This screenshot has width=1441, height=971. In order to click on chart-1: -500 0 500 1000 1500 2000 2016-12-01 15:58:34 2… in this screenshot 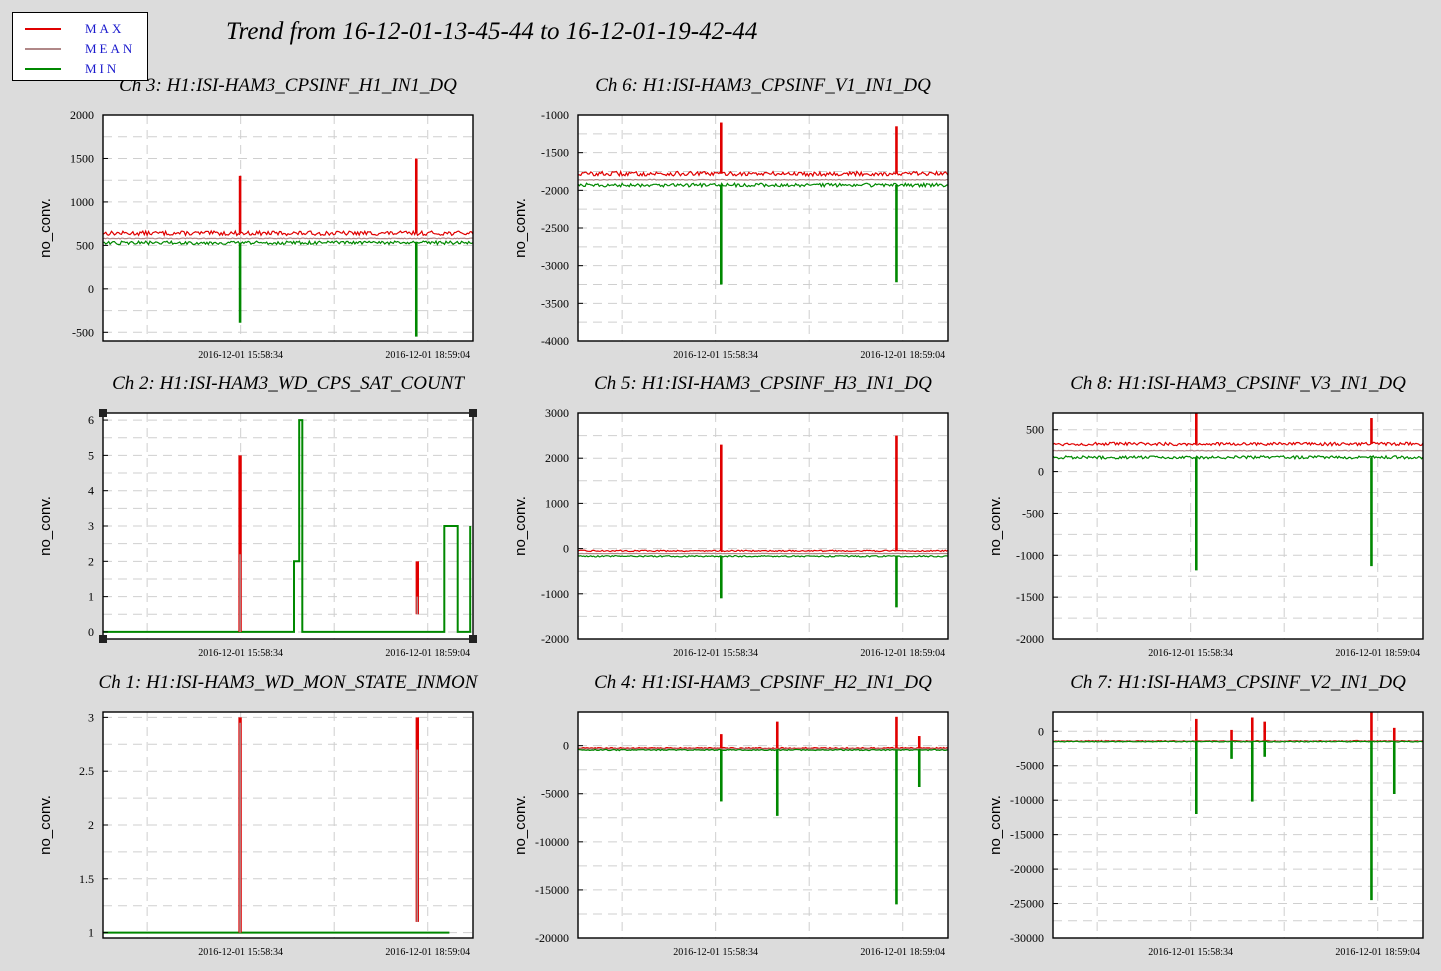, I will do `click(255, 218)`.